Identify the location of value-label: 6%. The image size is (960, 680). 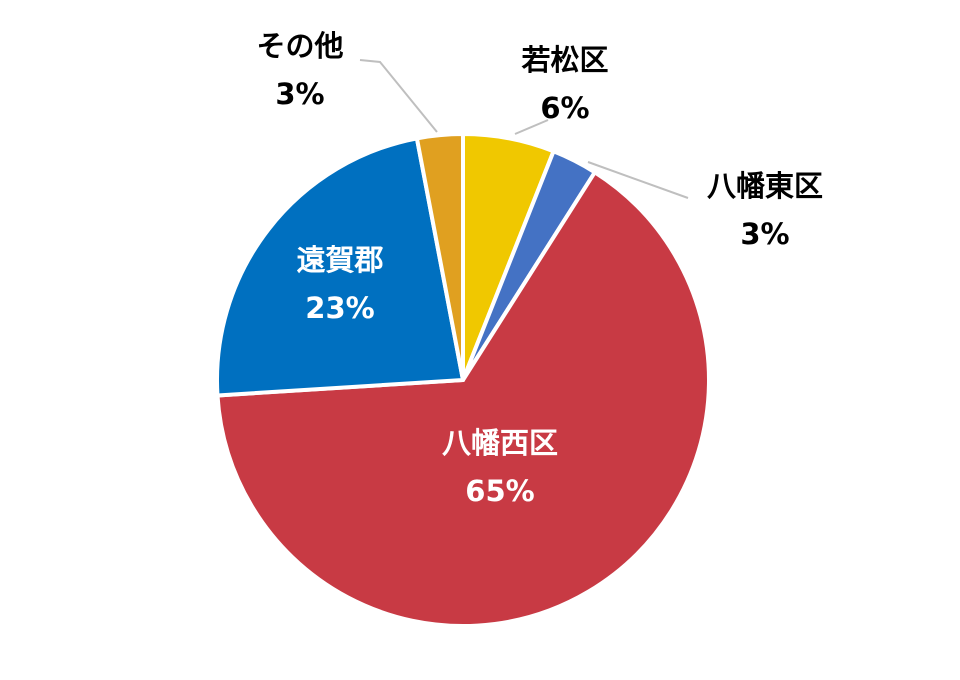
(564, 108).